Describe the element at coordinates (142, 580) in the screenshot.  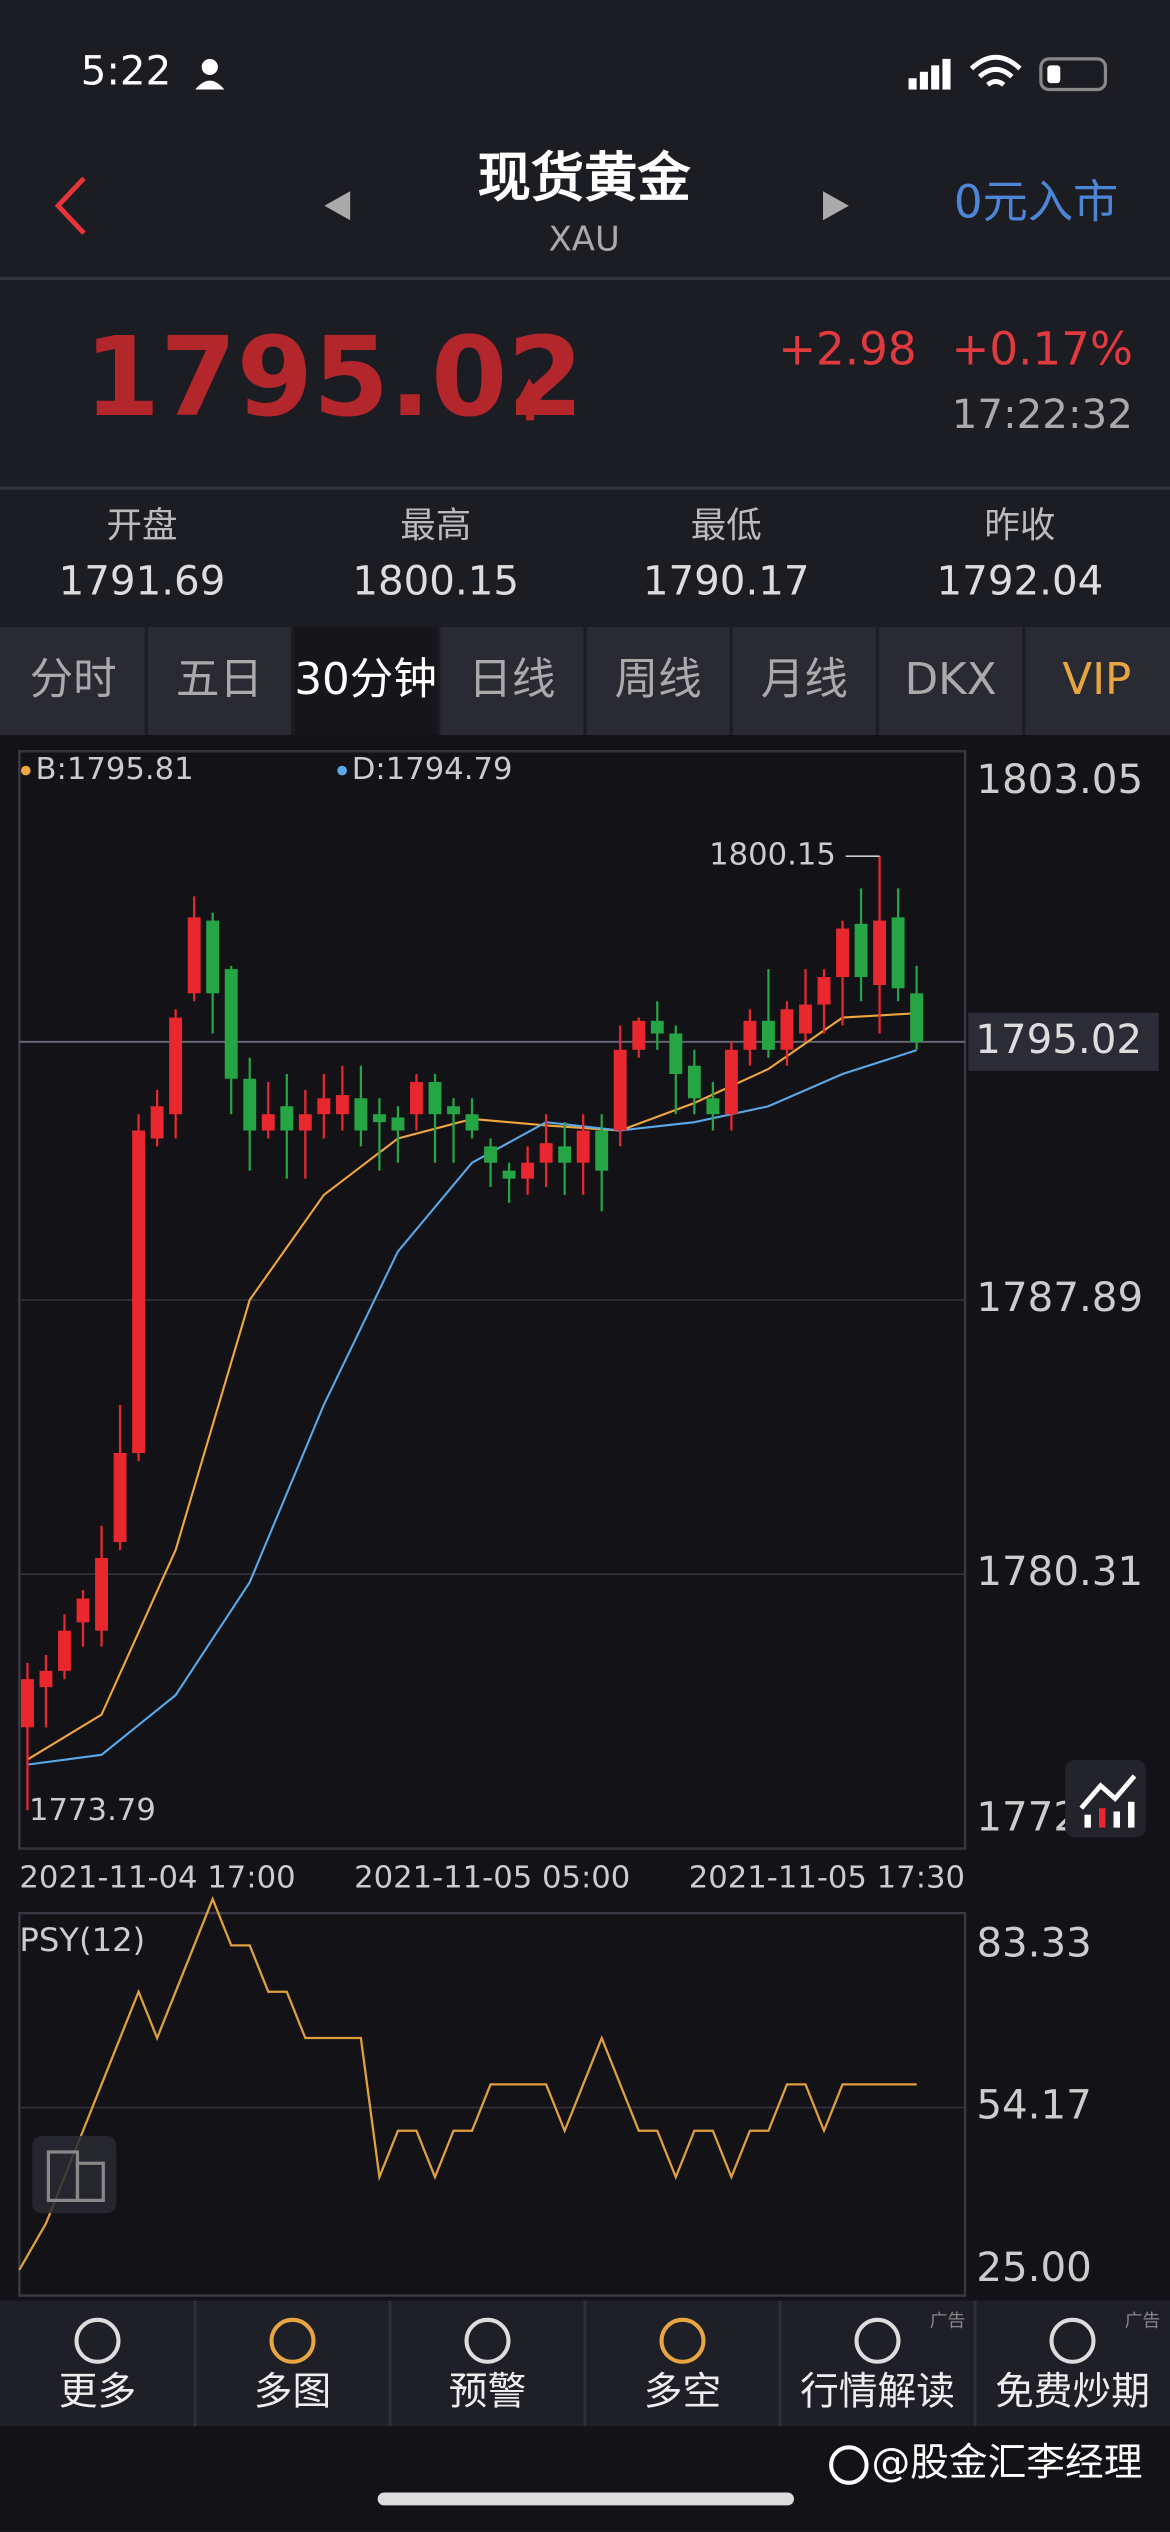
I see `stat-value: 1791.69` at that location.